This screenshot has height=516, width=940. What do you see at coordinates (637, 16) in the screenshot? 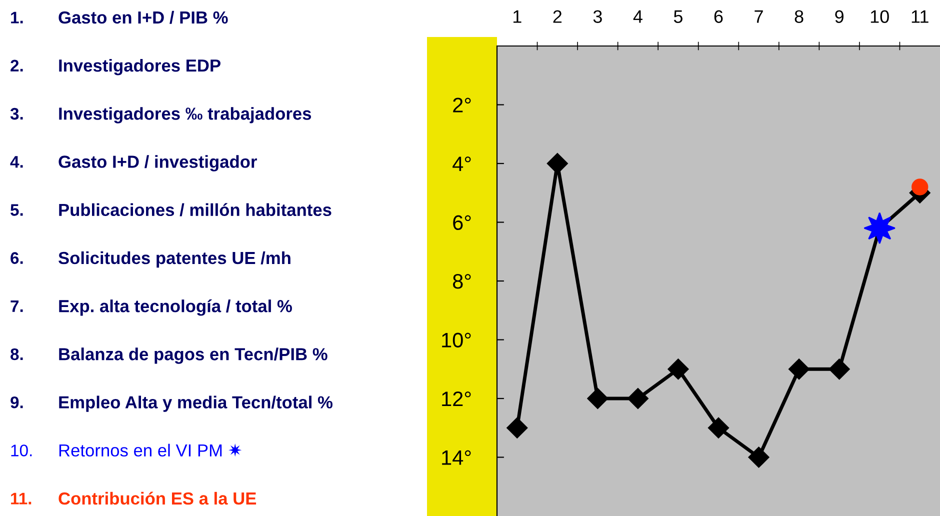
I see `x-tick-label: 4` at bounding box center [637, 16].